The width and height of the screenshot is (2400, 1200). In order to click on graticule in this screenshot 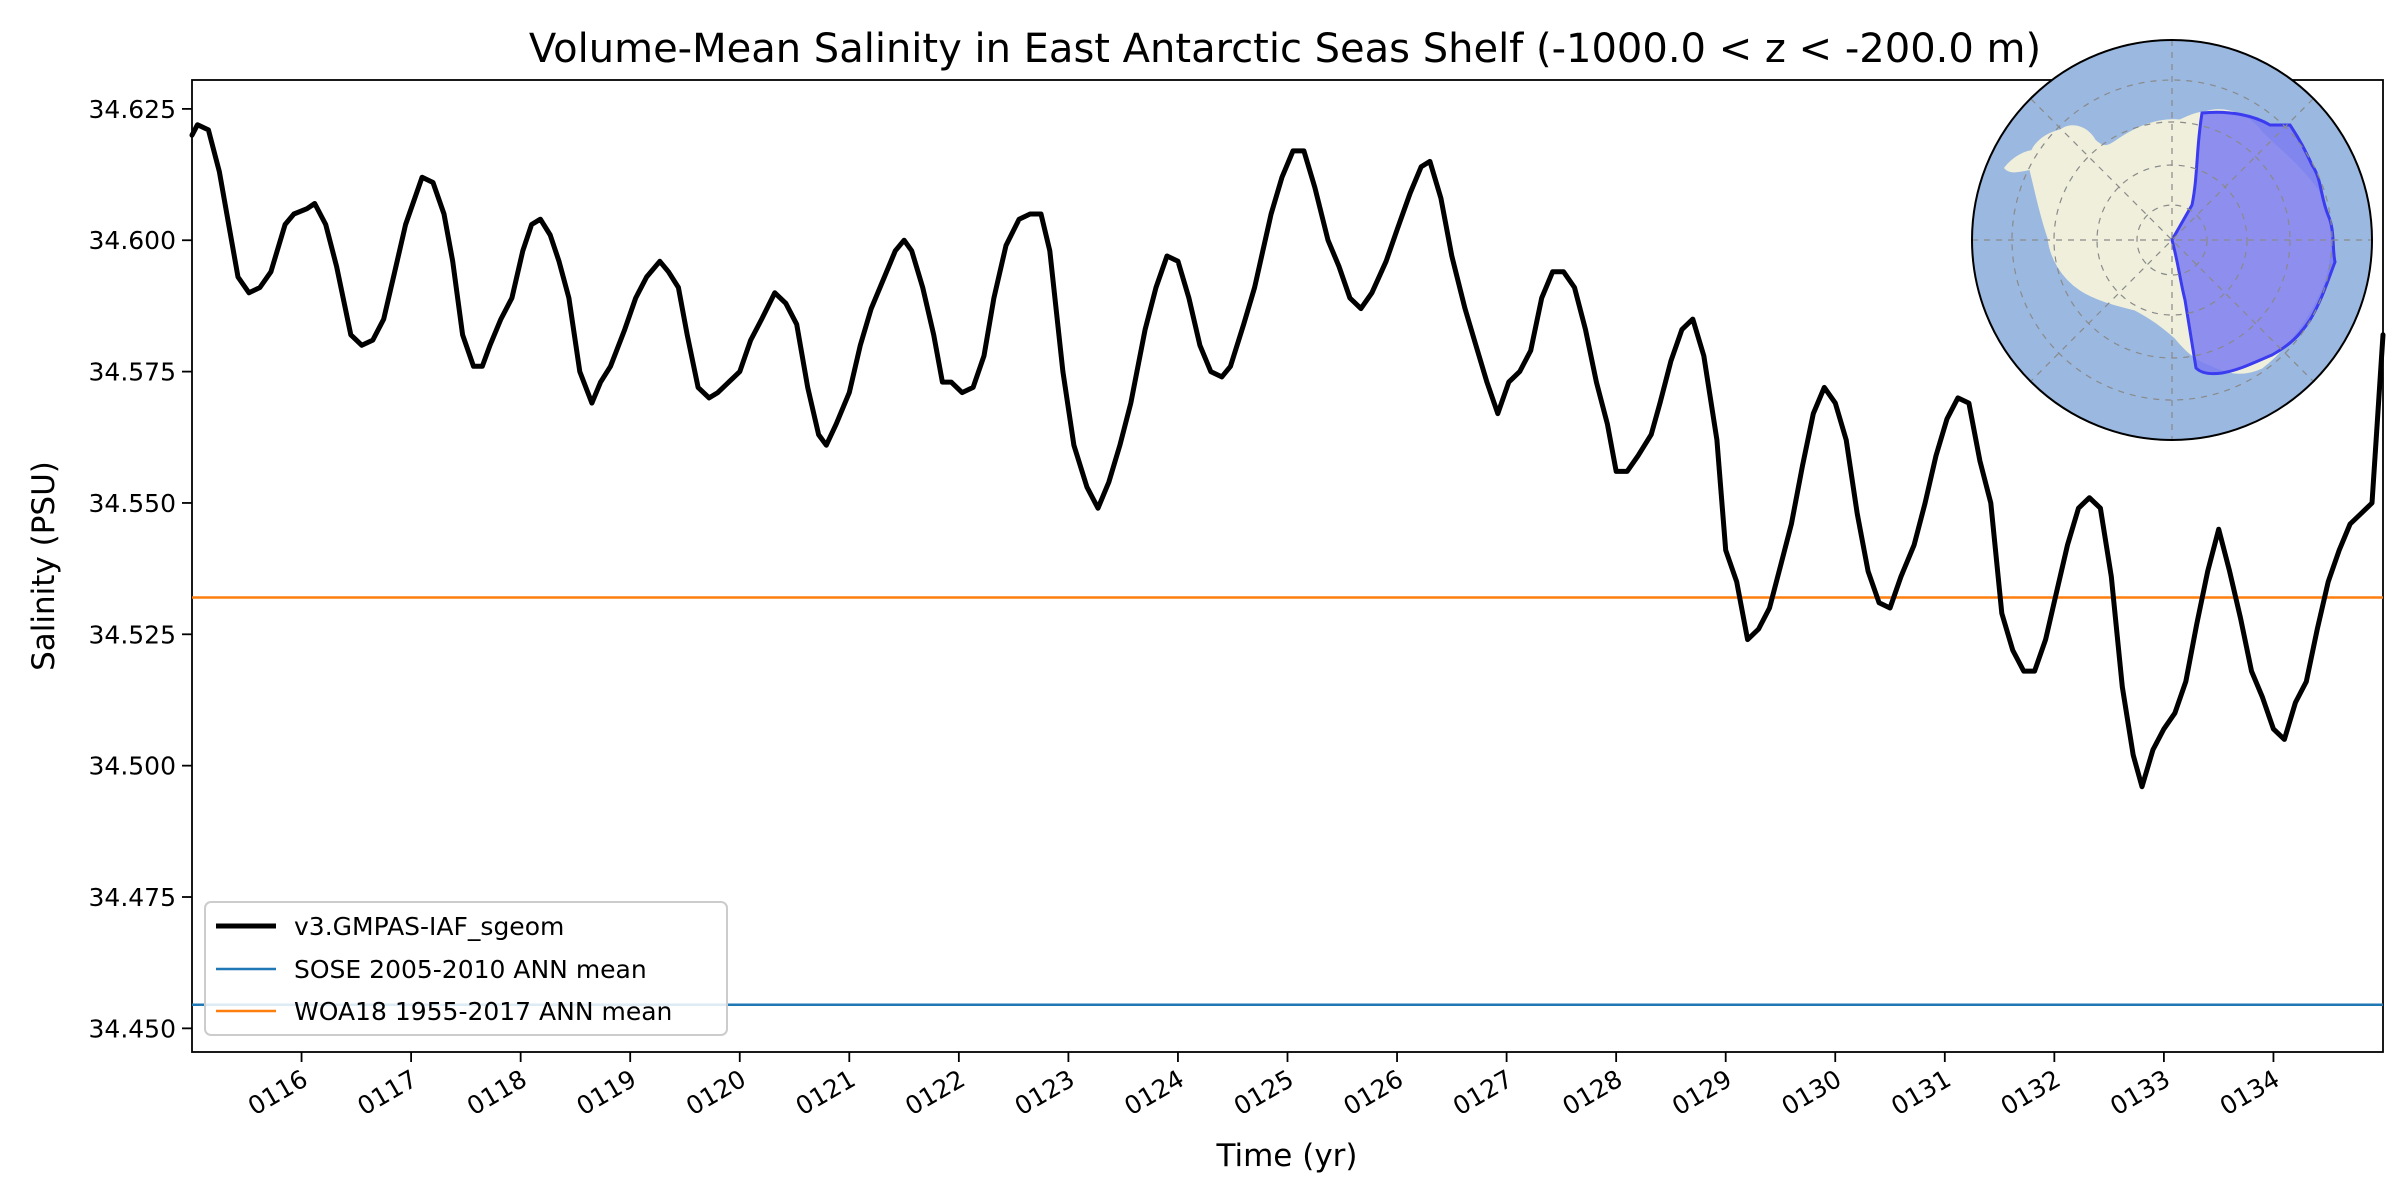, I will do `click(2172, 240)`.